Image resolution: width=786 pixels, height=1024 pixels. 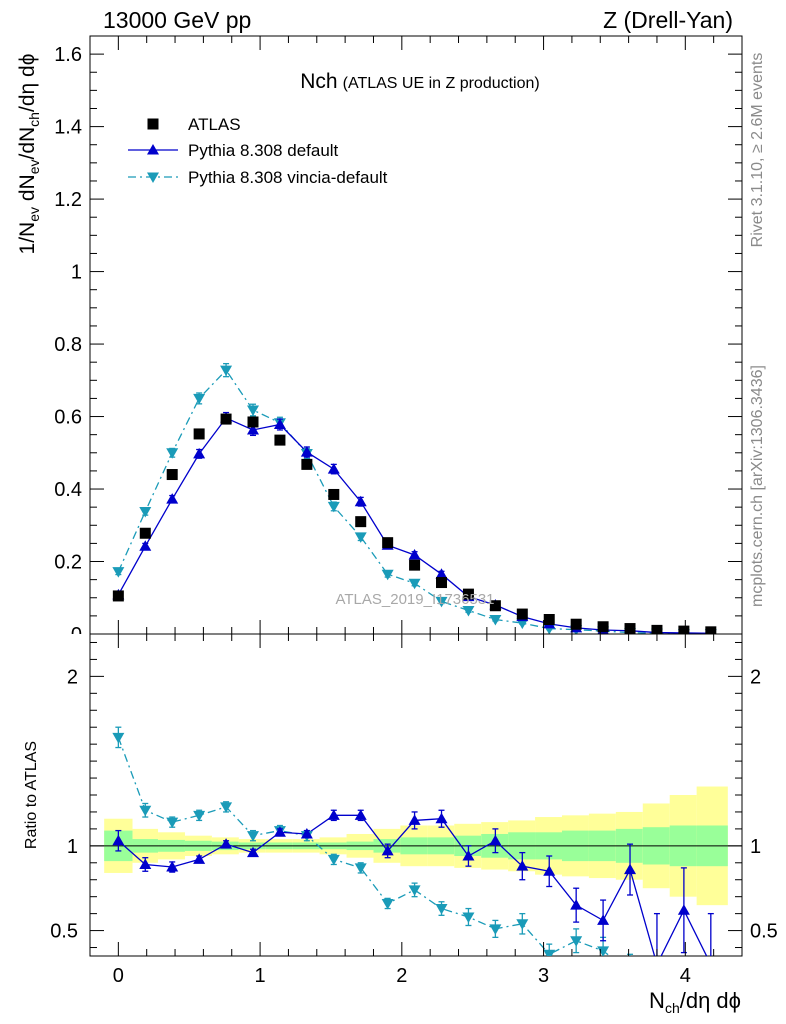 I want to click on ratio-y-tick-label: 0.5, so click(x=64, y=932).